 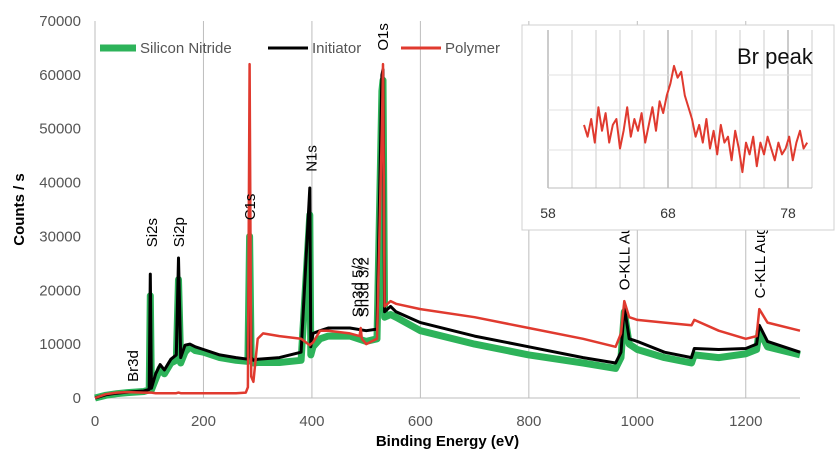 What do you see at coordinates (19, 209) in the screenshot?
I see `y-axis-title: Counts / s` at bounding box center [19, 209].